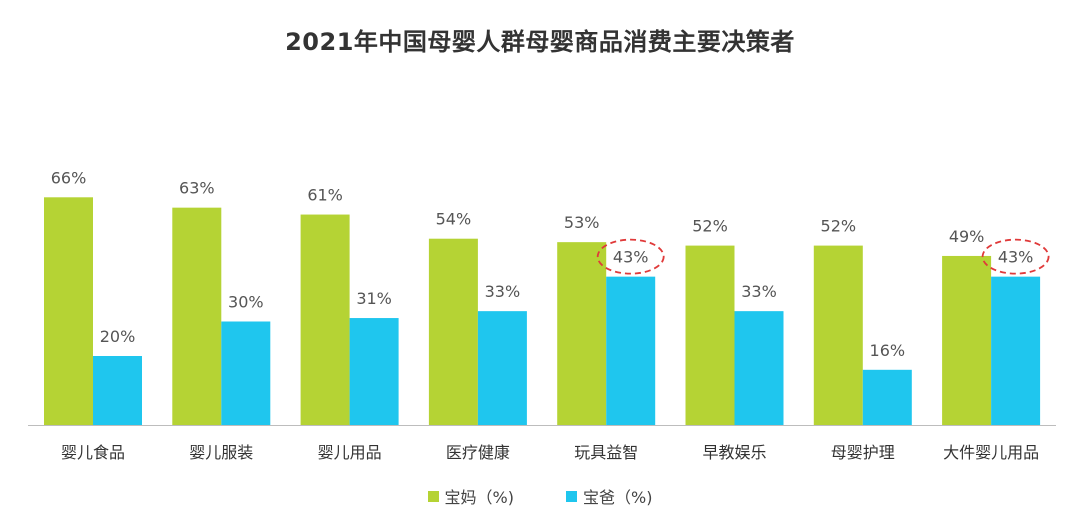 The height and width of the screenshot is (515, 1080). Describe the element at coordinates (118, 336) in the screenshot. I see `data-label-dad-0: 20%` at that location.